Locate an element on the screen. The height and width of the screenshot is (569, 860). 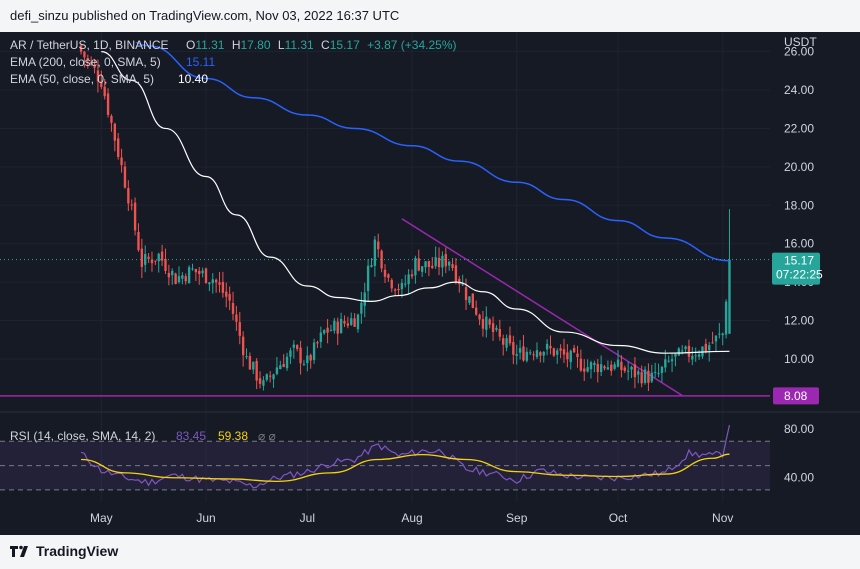
change-value: +3.87 (+34.25%) is located at coordinates (411, 45).